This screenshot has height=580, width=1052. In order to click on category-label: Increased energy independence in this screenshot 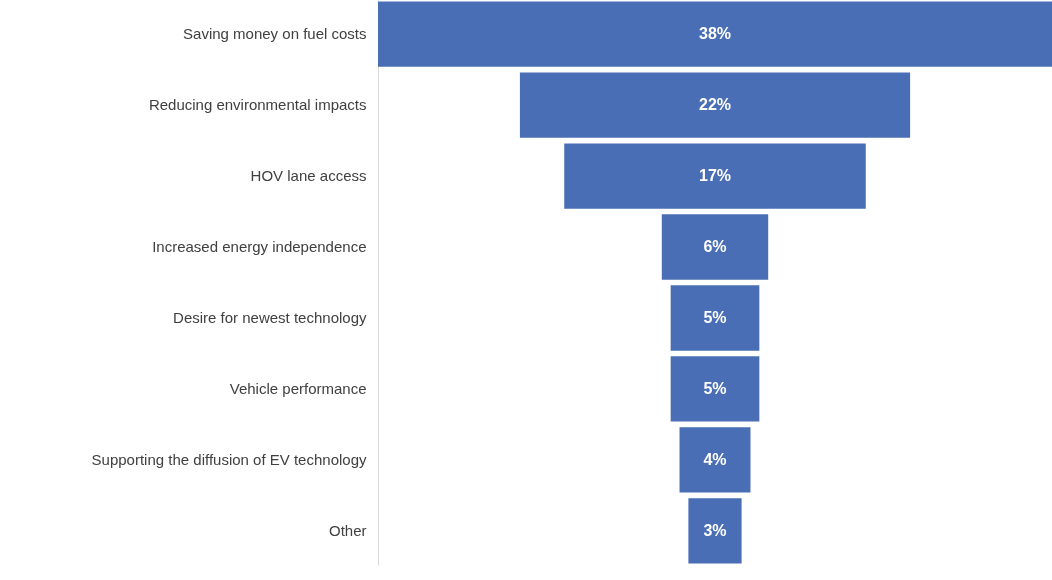, I will do `click(259, 247)`.